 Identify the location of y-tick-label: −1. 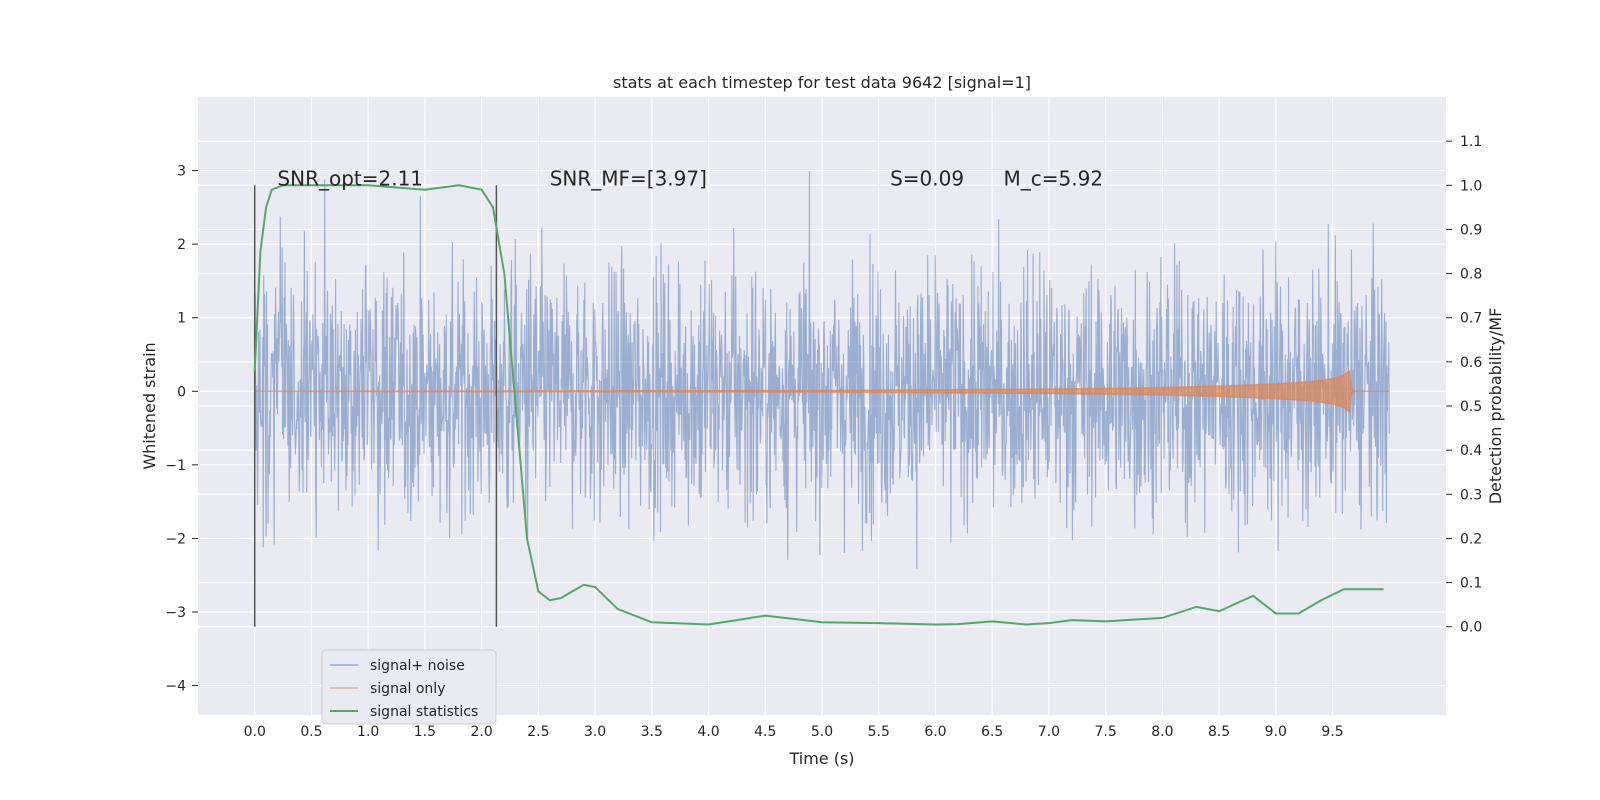
(175, 466).